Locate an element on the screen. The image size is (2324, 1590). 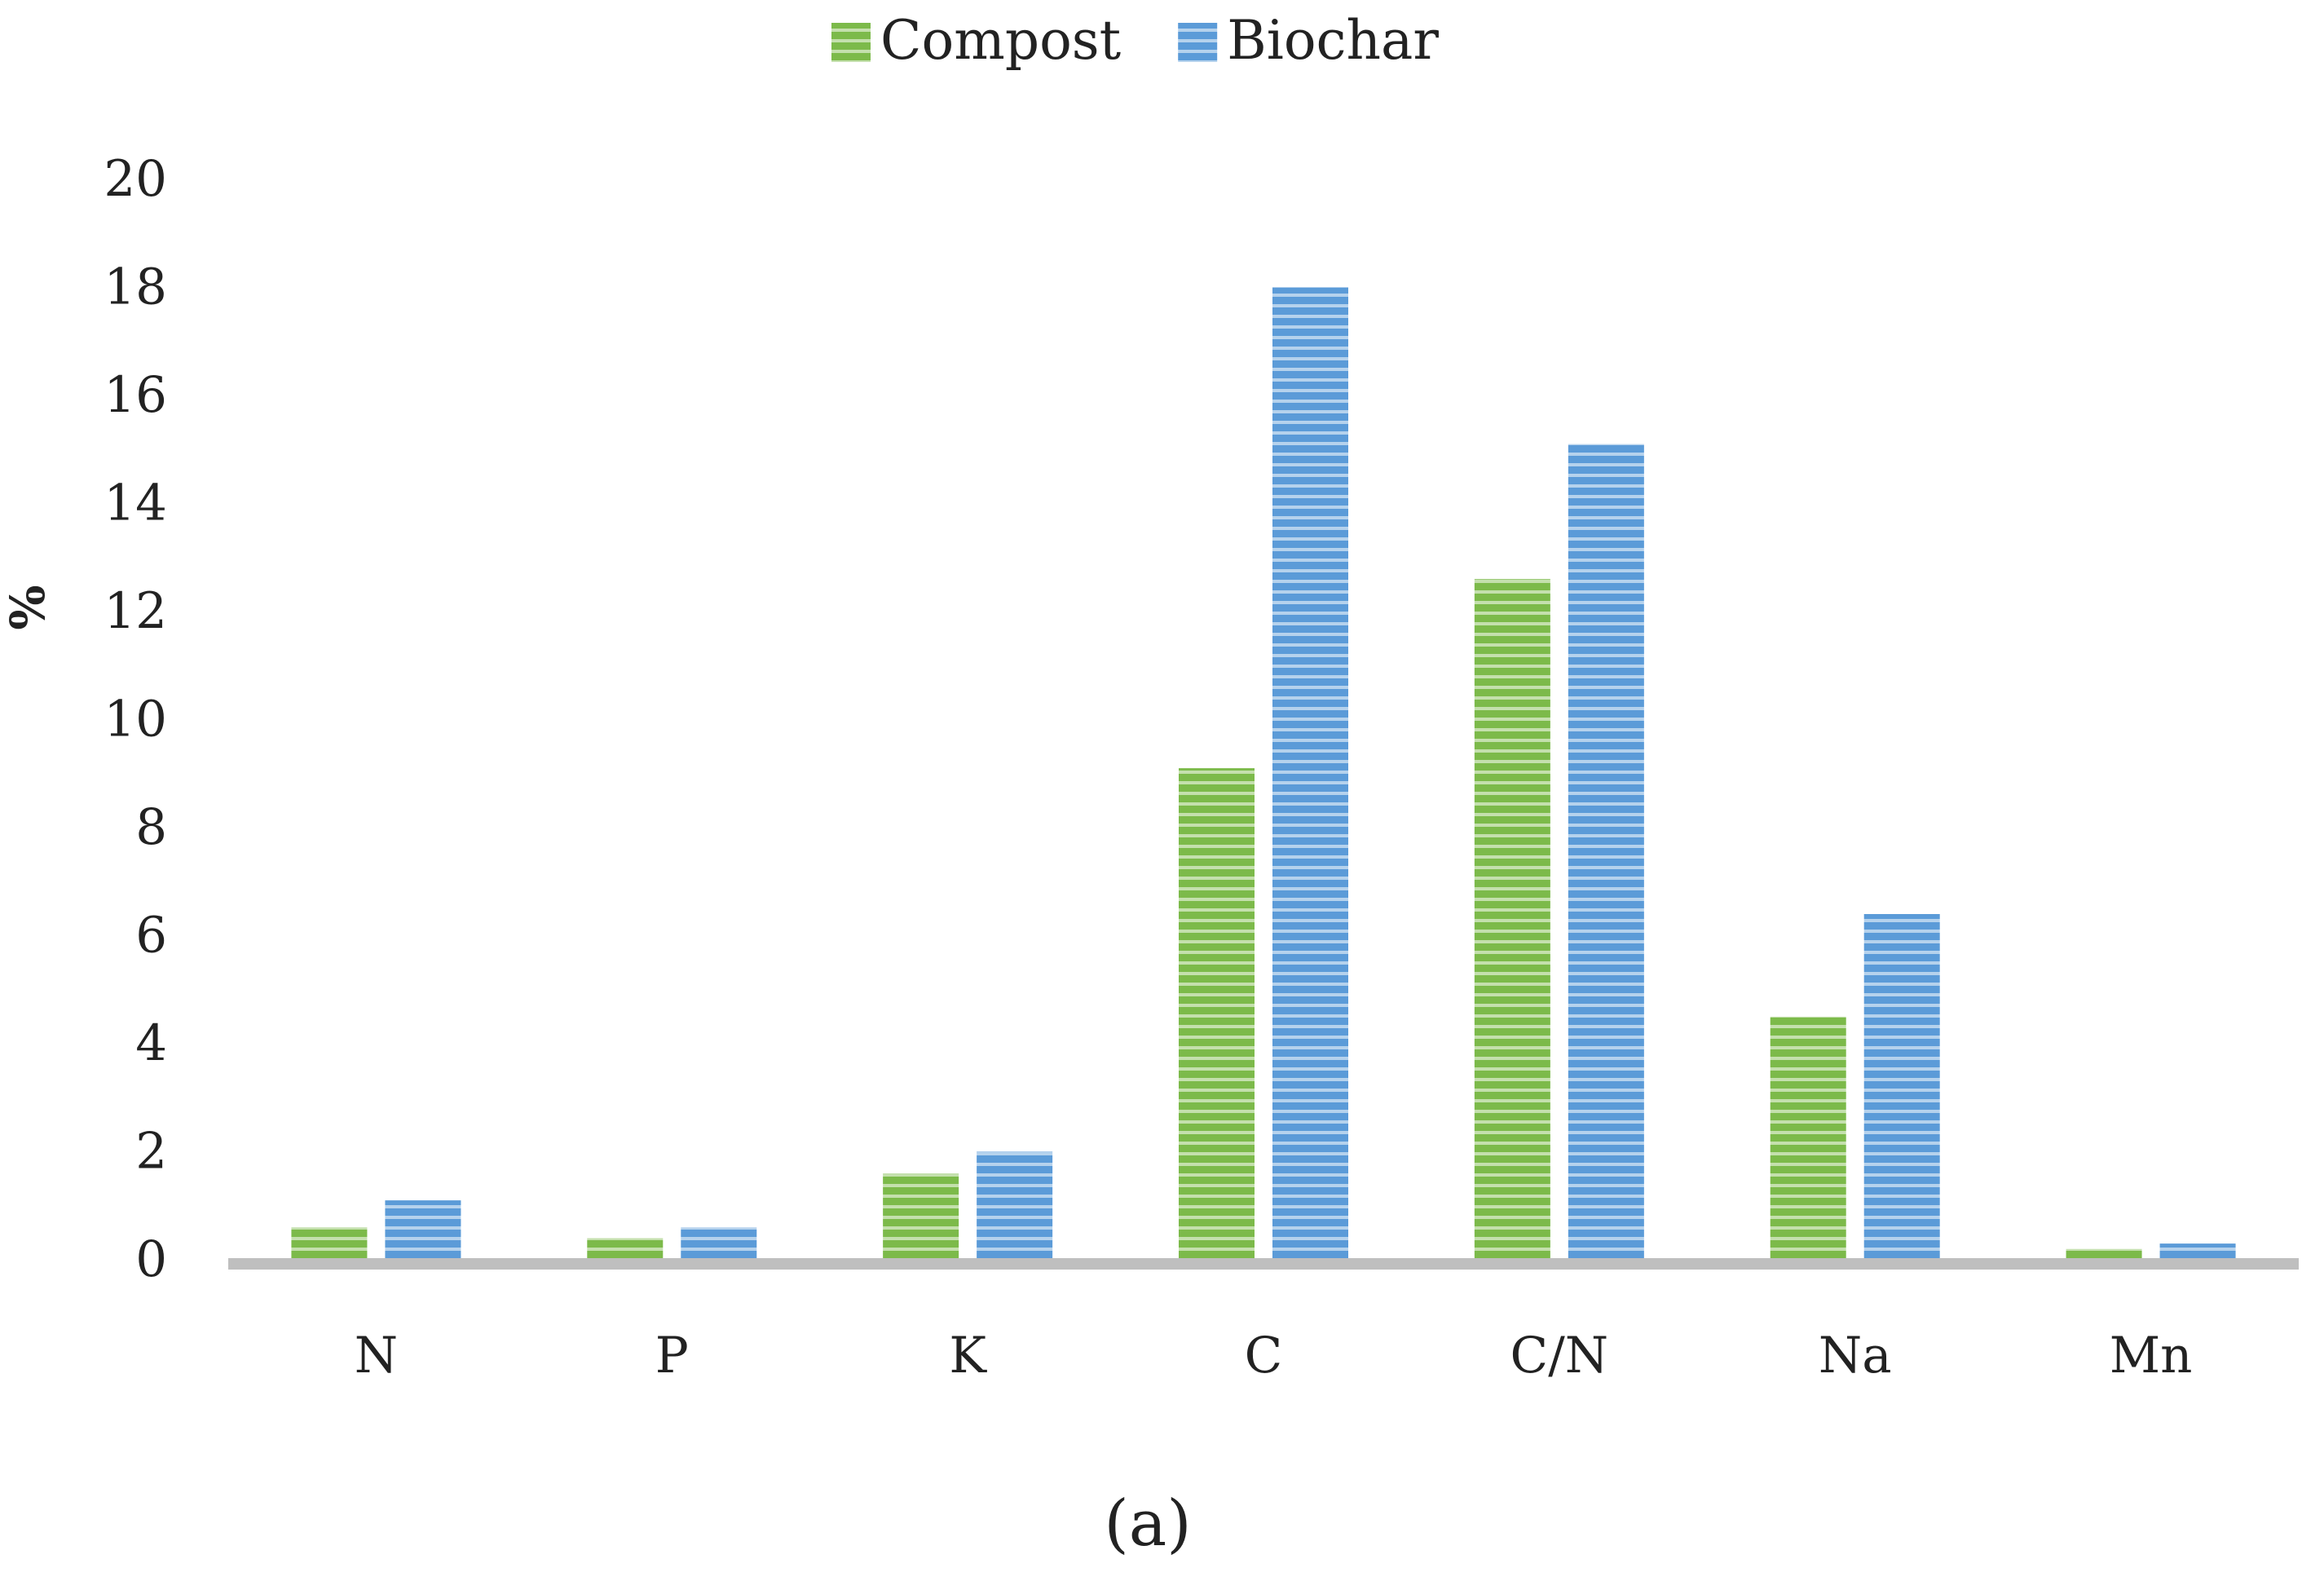
y-tick-label: 12 is located at coordinates (135, 611).